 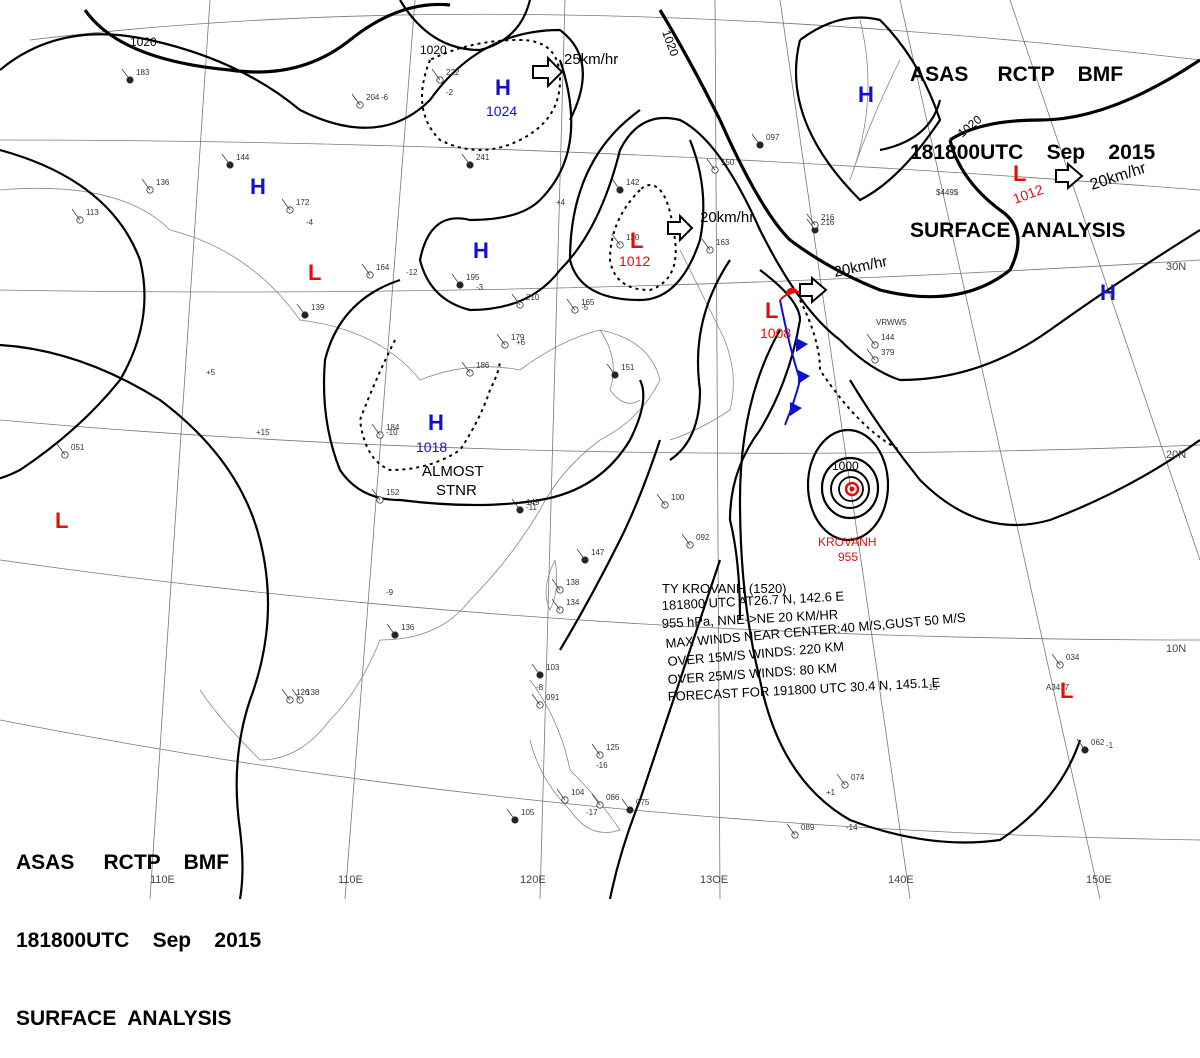 What do you see at coordinates (263, 432) in the screenshot?
I see `station-value: +15` at bounding box center [263, 432].